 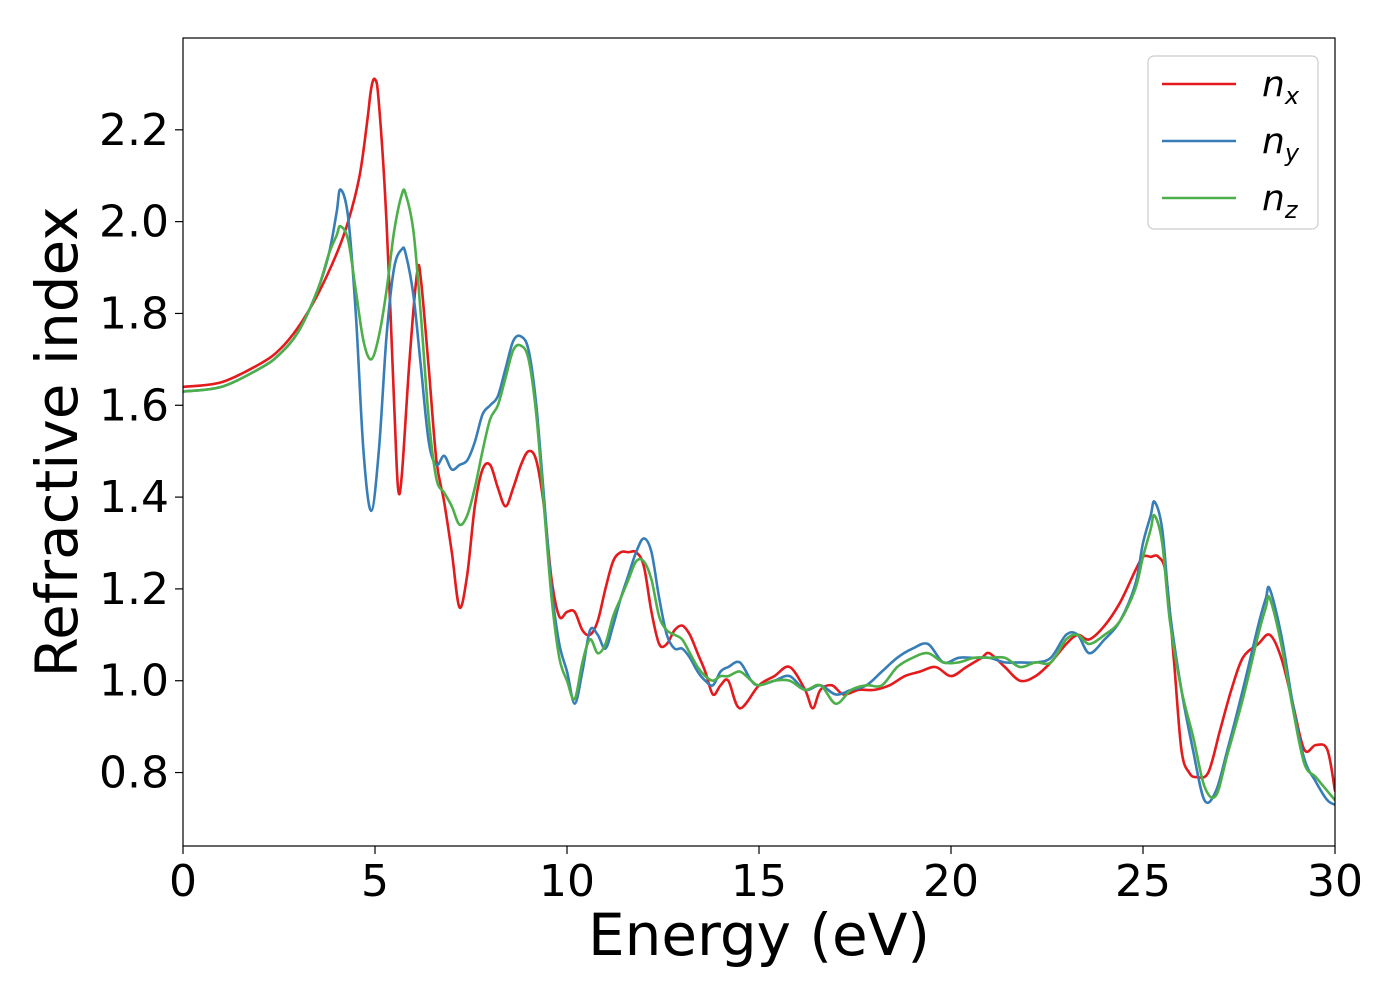 What do you see at coordinates (951, 881) in the screenshot?
I see `x-tick-label: 20` at bounding box center [951, 881].